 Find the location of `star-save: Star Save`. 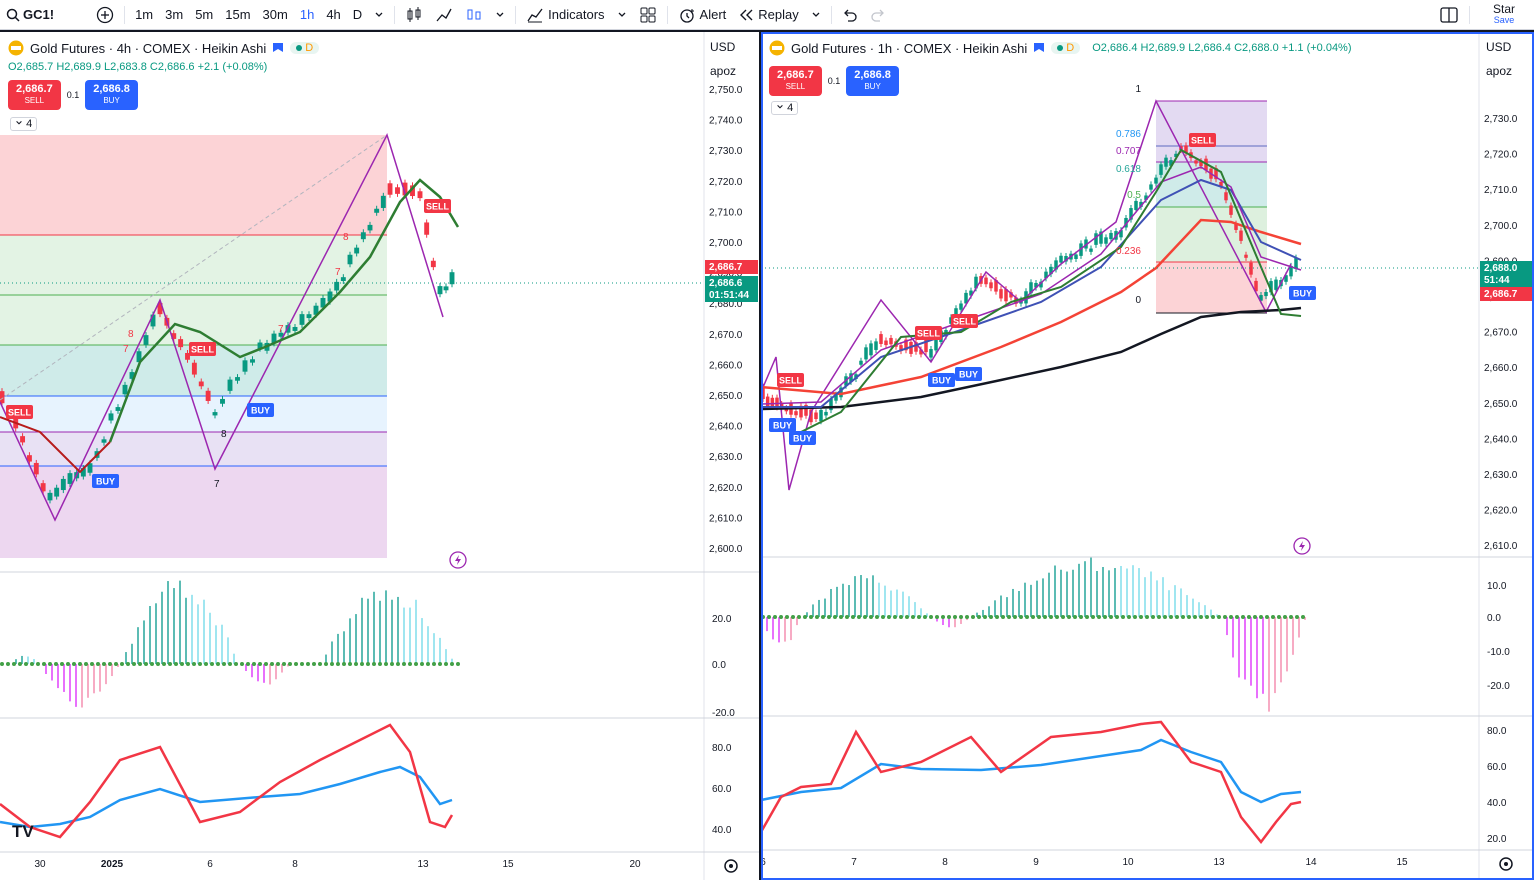

star-save: Star Save is located at coordinates (1504, 14).